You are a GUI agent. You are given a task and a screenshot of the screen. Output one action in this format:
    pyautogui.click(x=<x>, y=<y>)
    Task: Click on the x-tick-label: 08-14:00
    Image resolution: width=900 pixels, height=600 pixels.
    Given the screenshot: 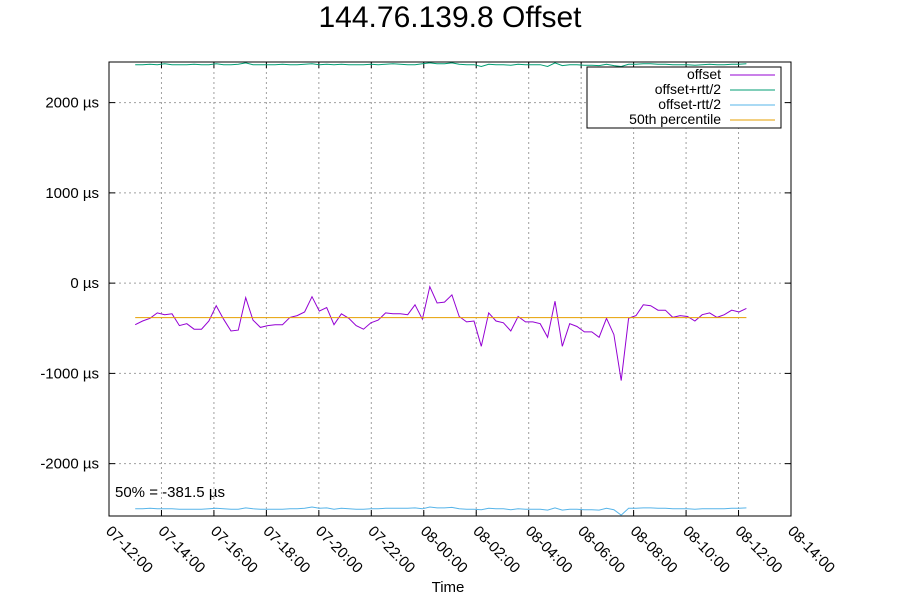 What is the action you would take?
    pyautogui.click(x=811, y=550)
    